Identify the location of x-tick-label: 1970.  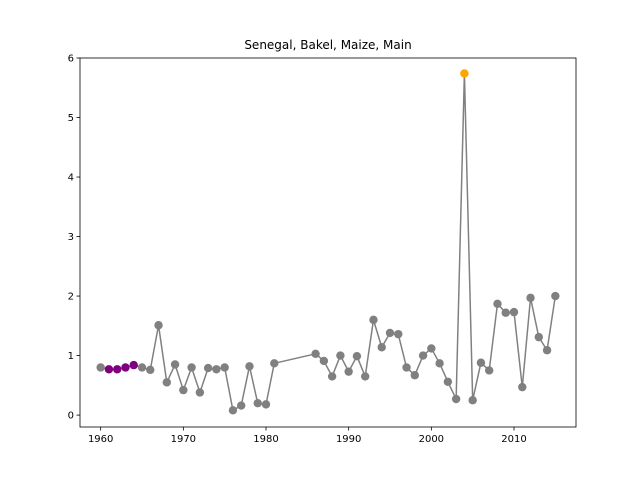
(183, 439).